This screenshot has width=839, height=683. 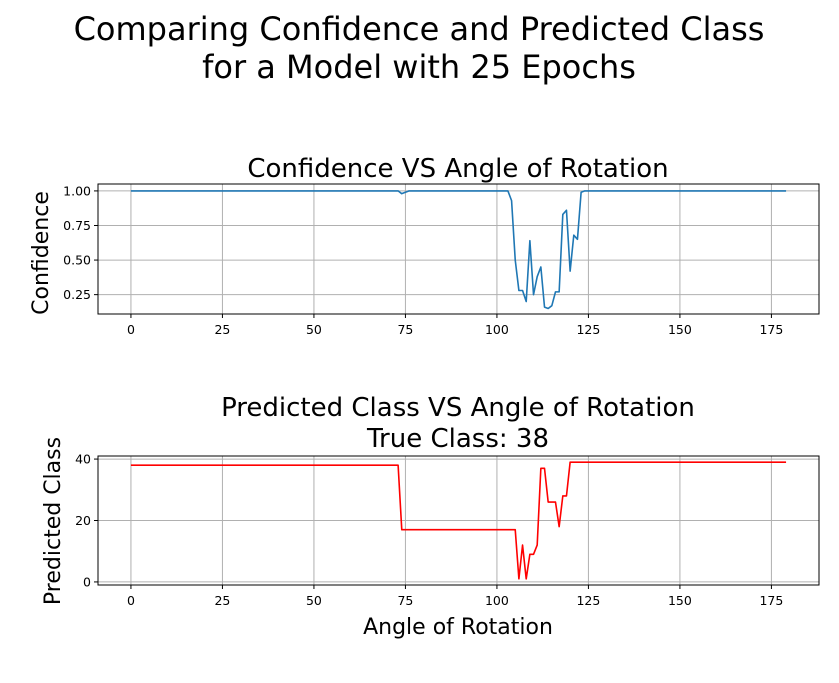 What do you see at coordinates (131, 329) in the screenshot?
I see `confidence-x-tick-label: 0` at bounding box center [131, 329].